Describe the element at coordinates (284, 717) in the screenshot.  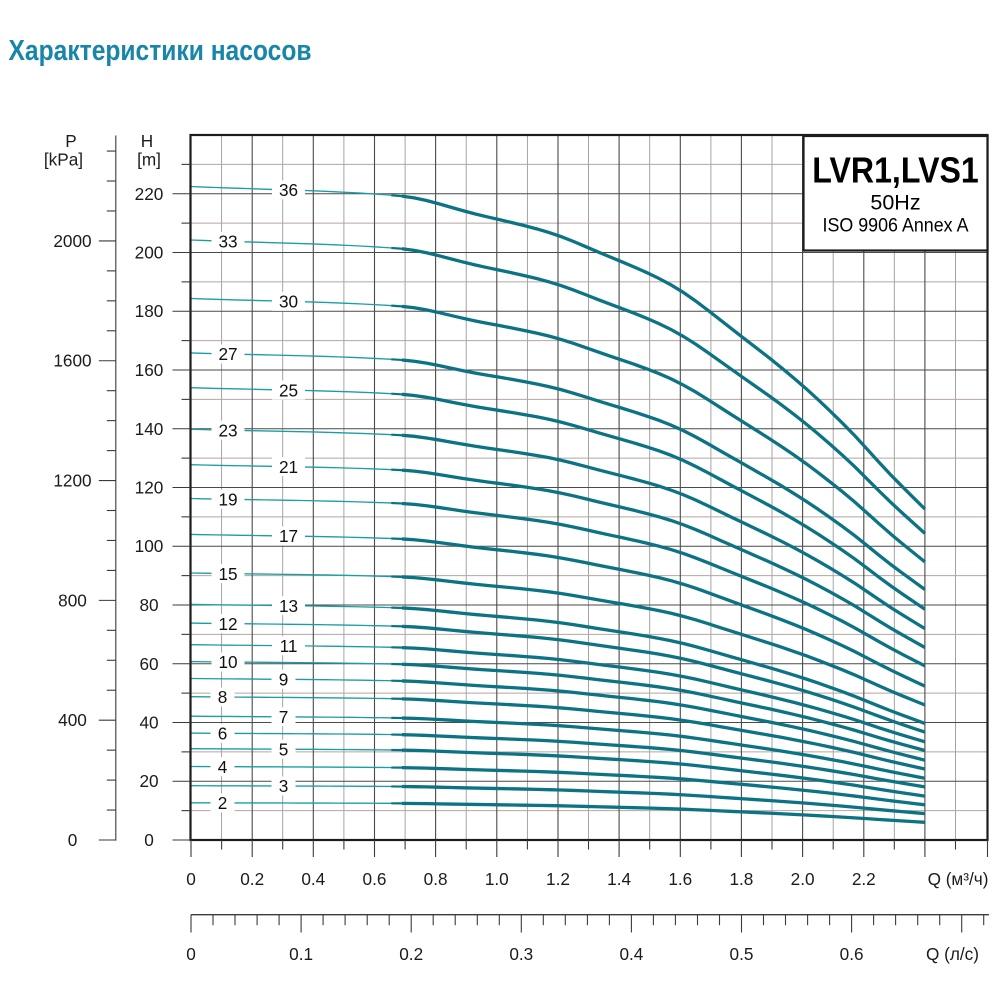
I see `svg-text: 7` at that location.